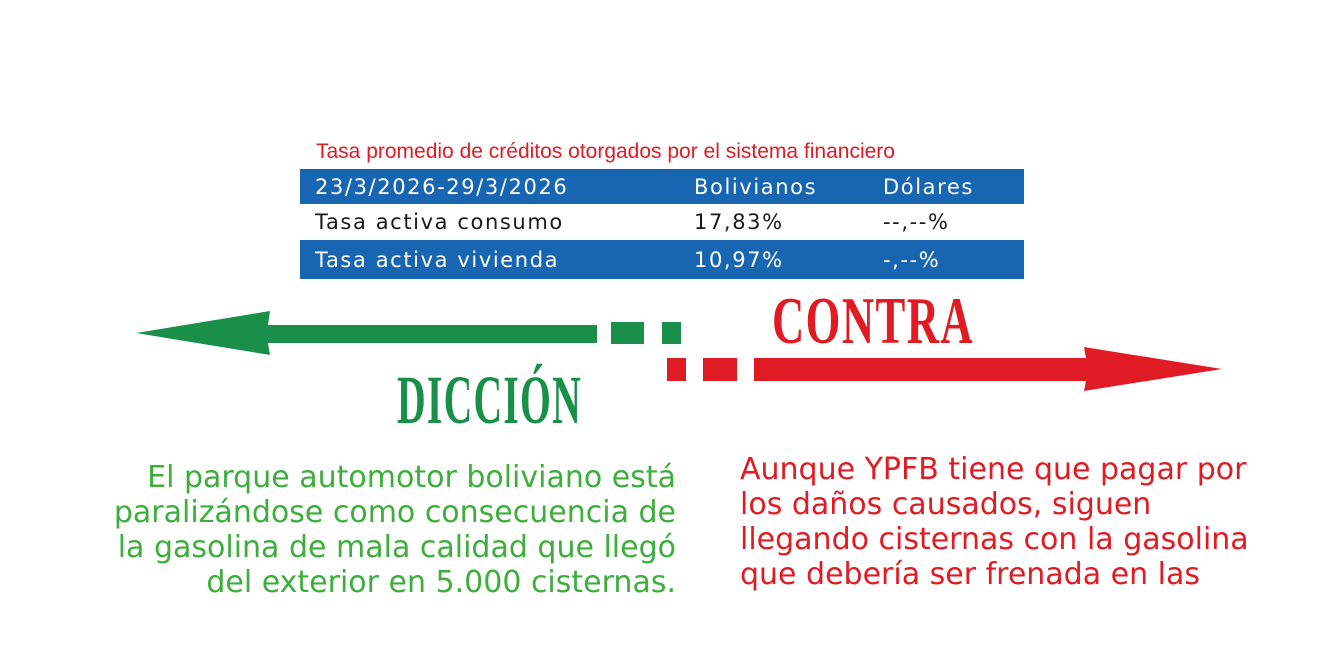 The width and height of the screenshot is (1341, 670). What do you see at coordinates (366, 333) in the screenshot?
I see `green-left-arrow-icon` at bounding box center [366, 333].